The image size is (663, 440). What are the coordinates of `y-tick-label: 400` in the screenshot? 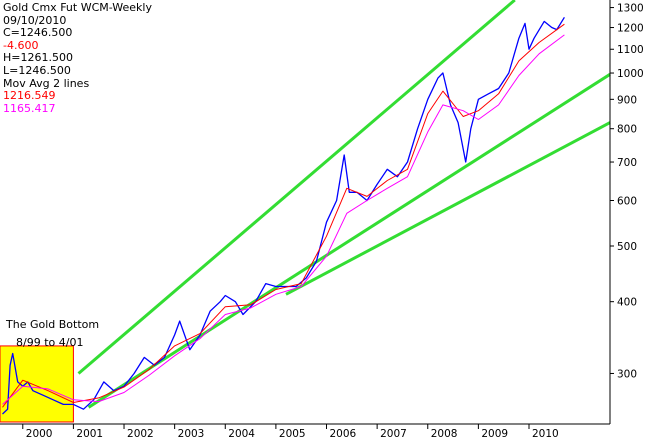 It's located at (627, 303).